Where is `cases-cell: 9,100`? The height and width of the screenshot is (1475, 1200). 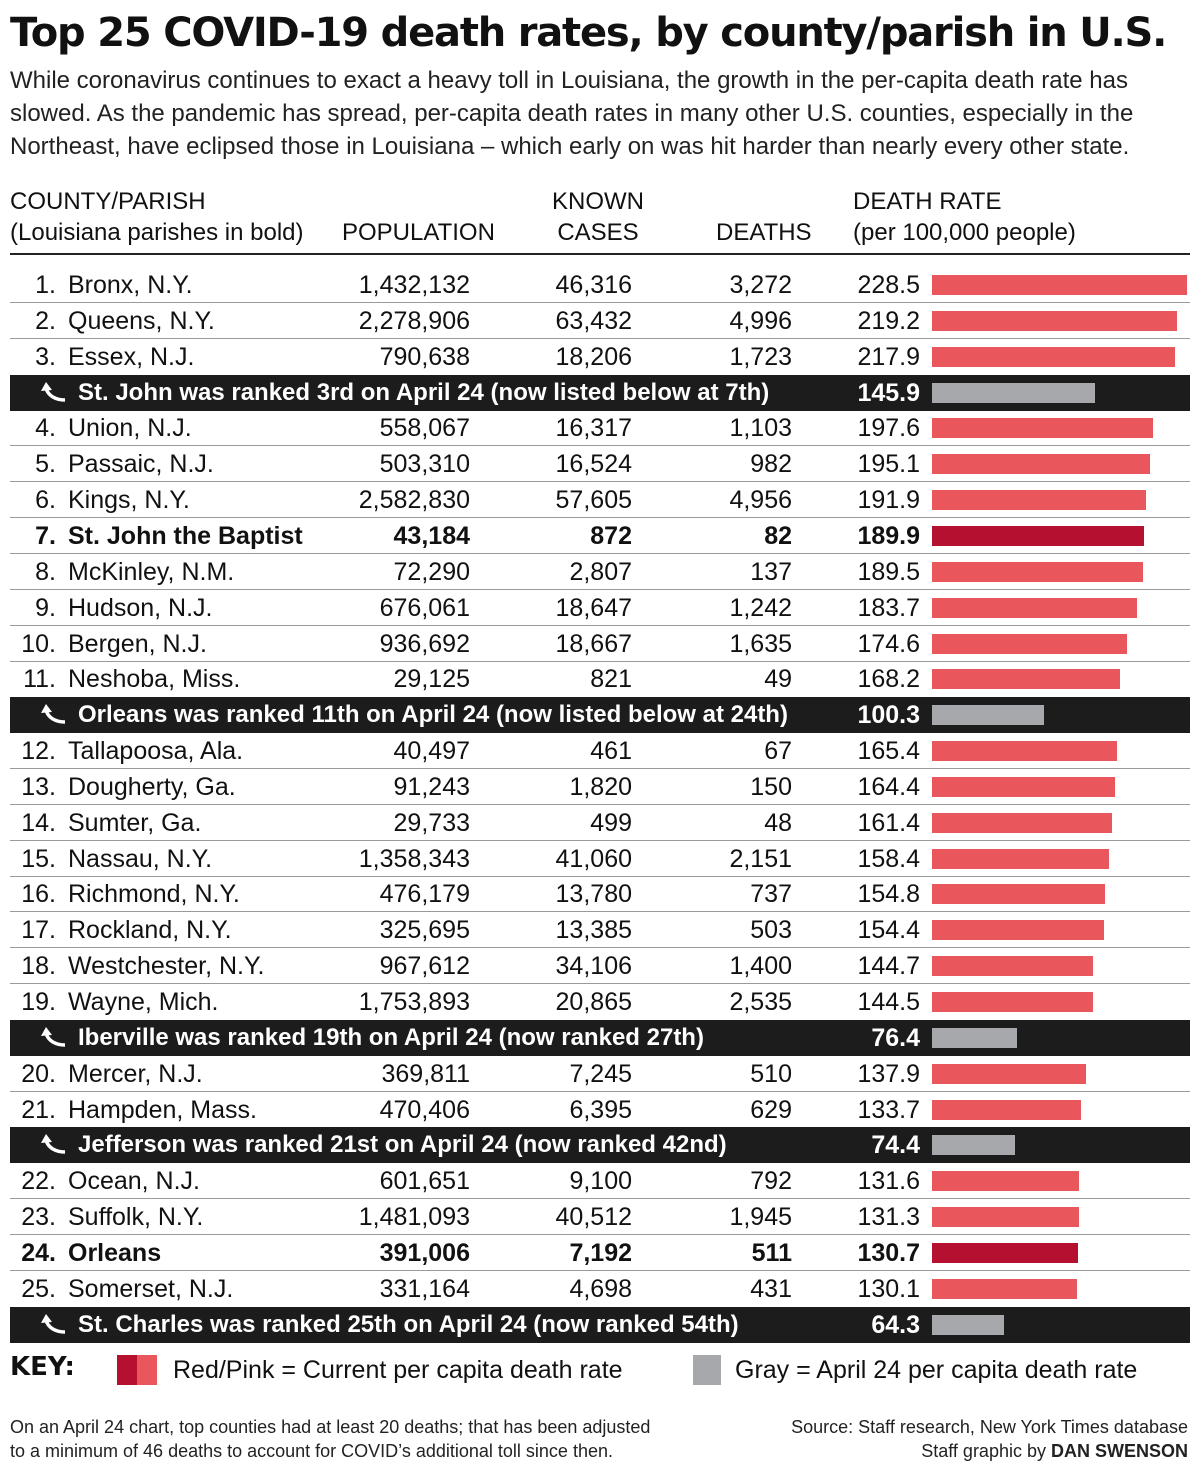 cases-cell: 9,100 is located at coordinates (600, 1181).